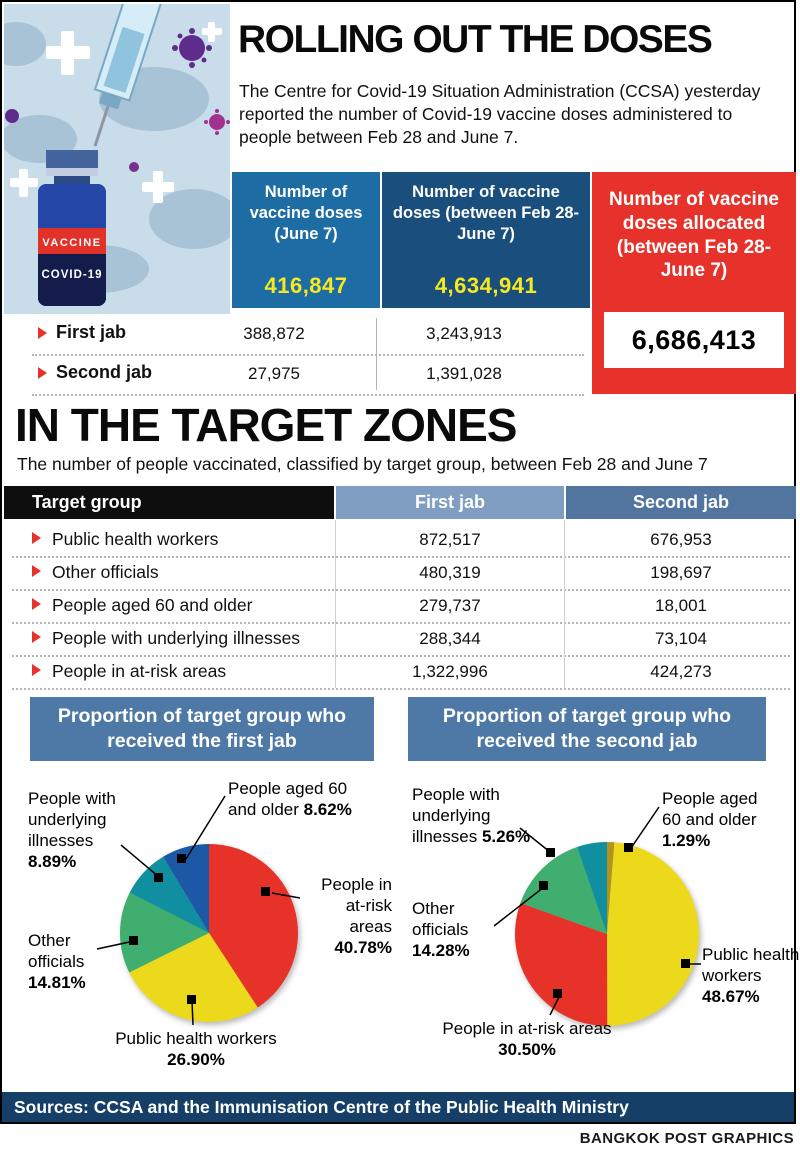  I want to click on pie1-label-at-risk: People in at-risk areas 40.78%, so click(356, 916).